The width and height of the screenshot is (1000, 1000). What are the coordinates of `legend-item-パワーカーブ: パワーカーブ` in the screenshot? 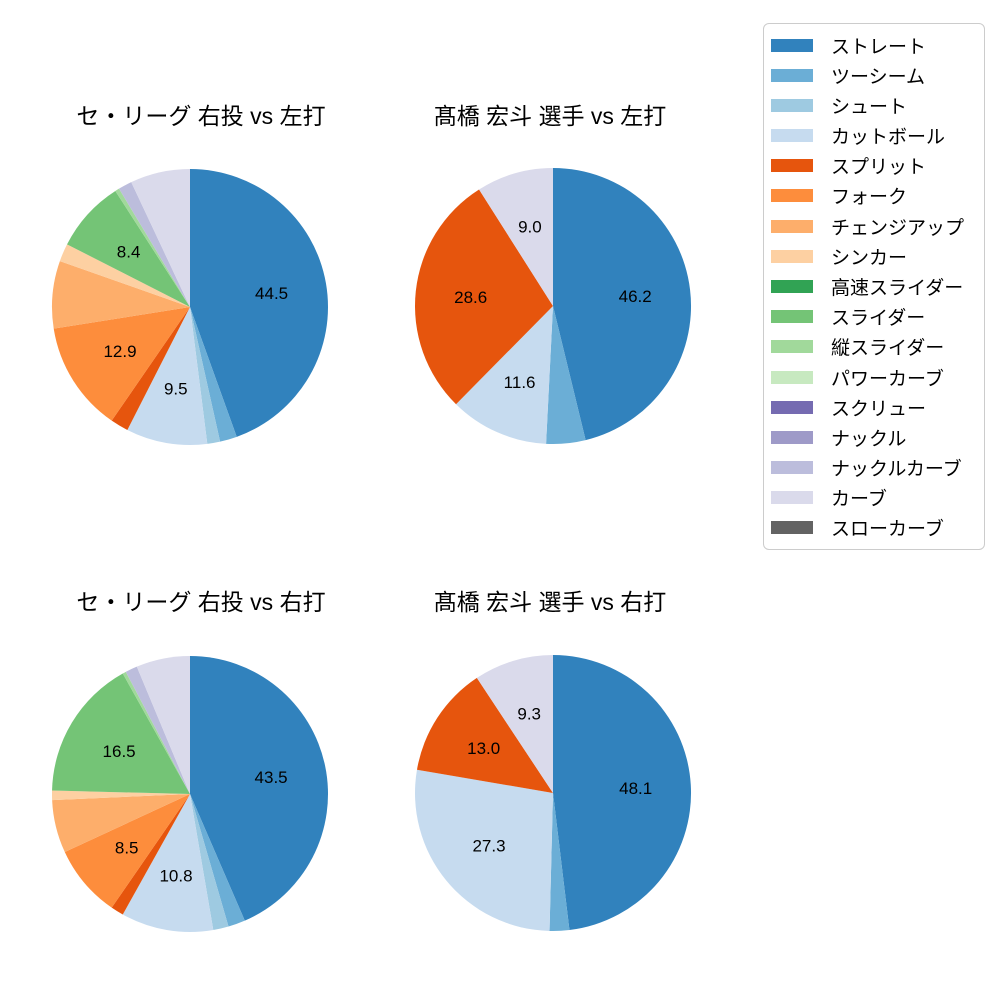 It's located at (874, 377).